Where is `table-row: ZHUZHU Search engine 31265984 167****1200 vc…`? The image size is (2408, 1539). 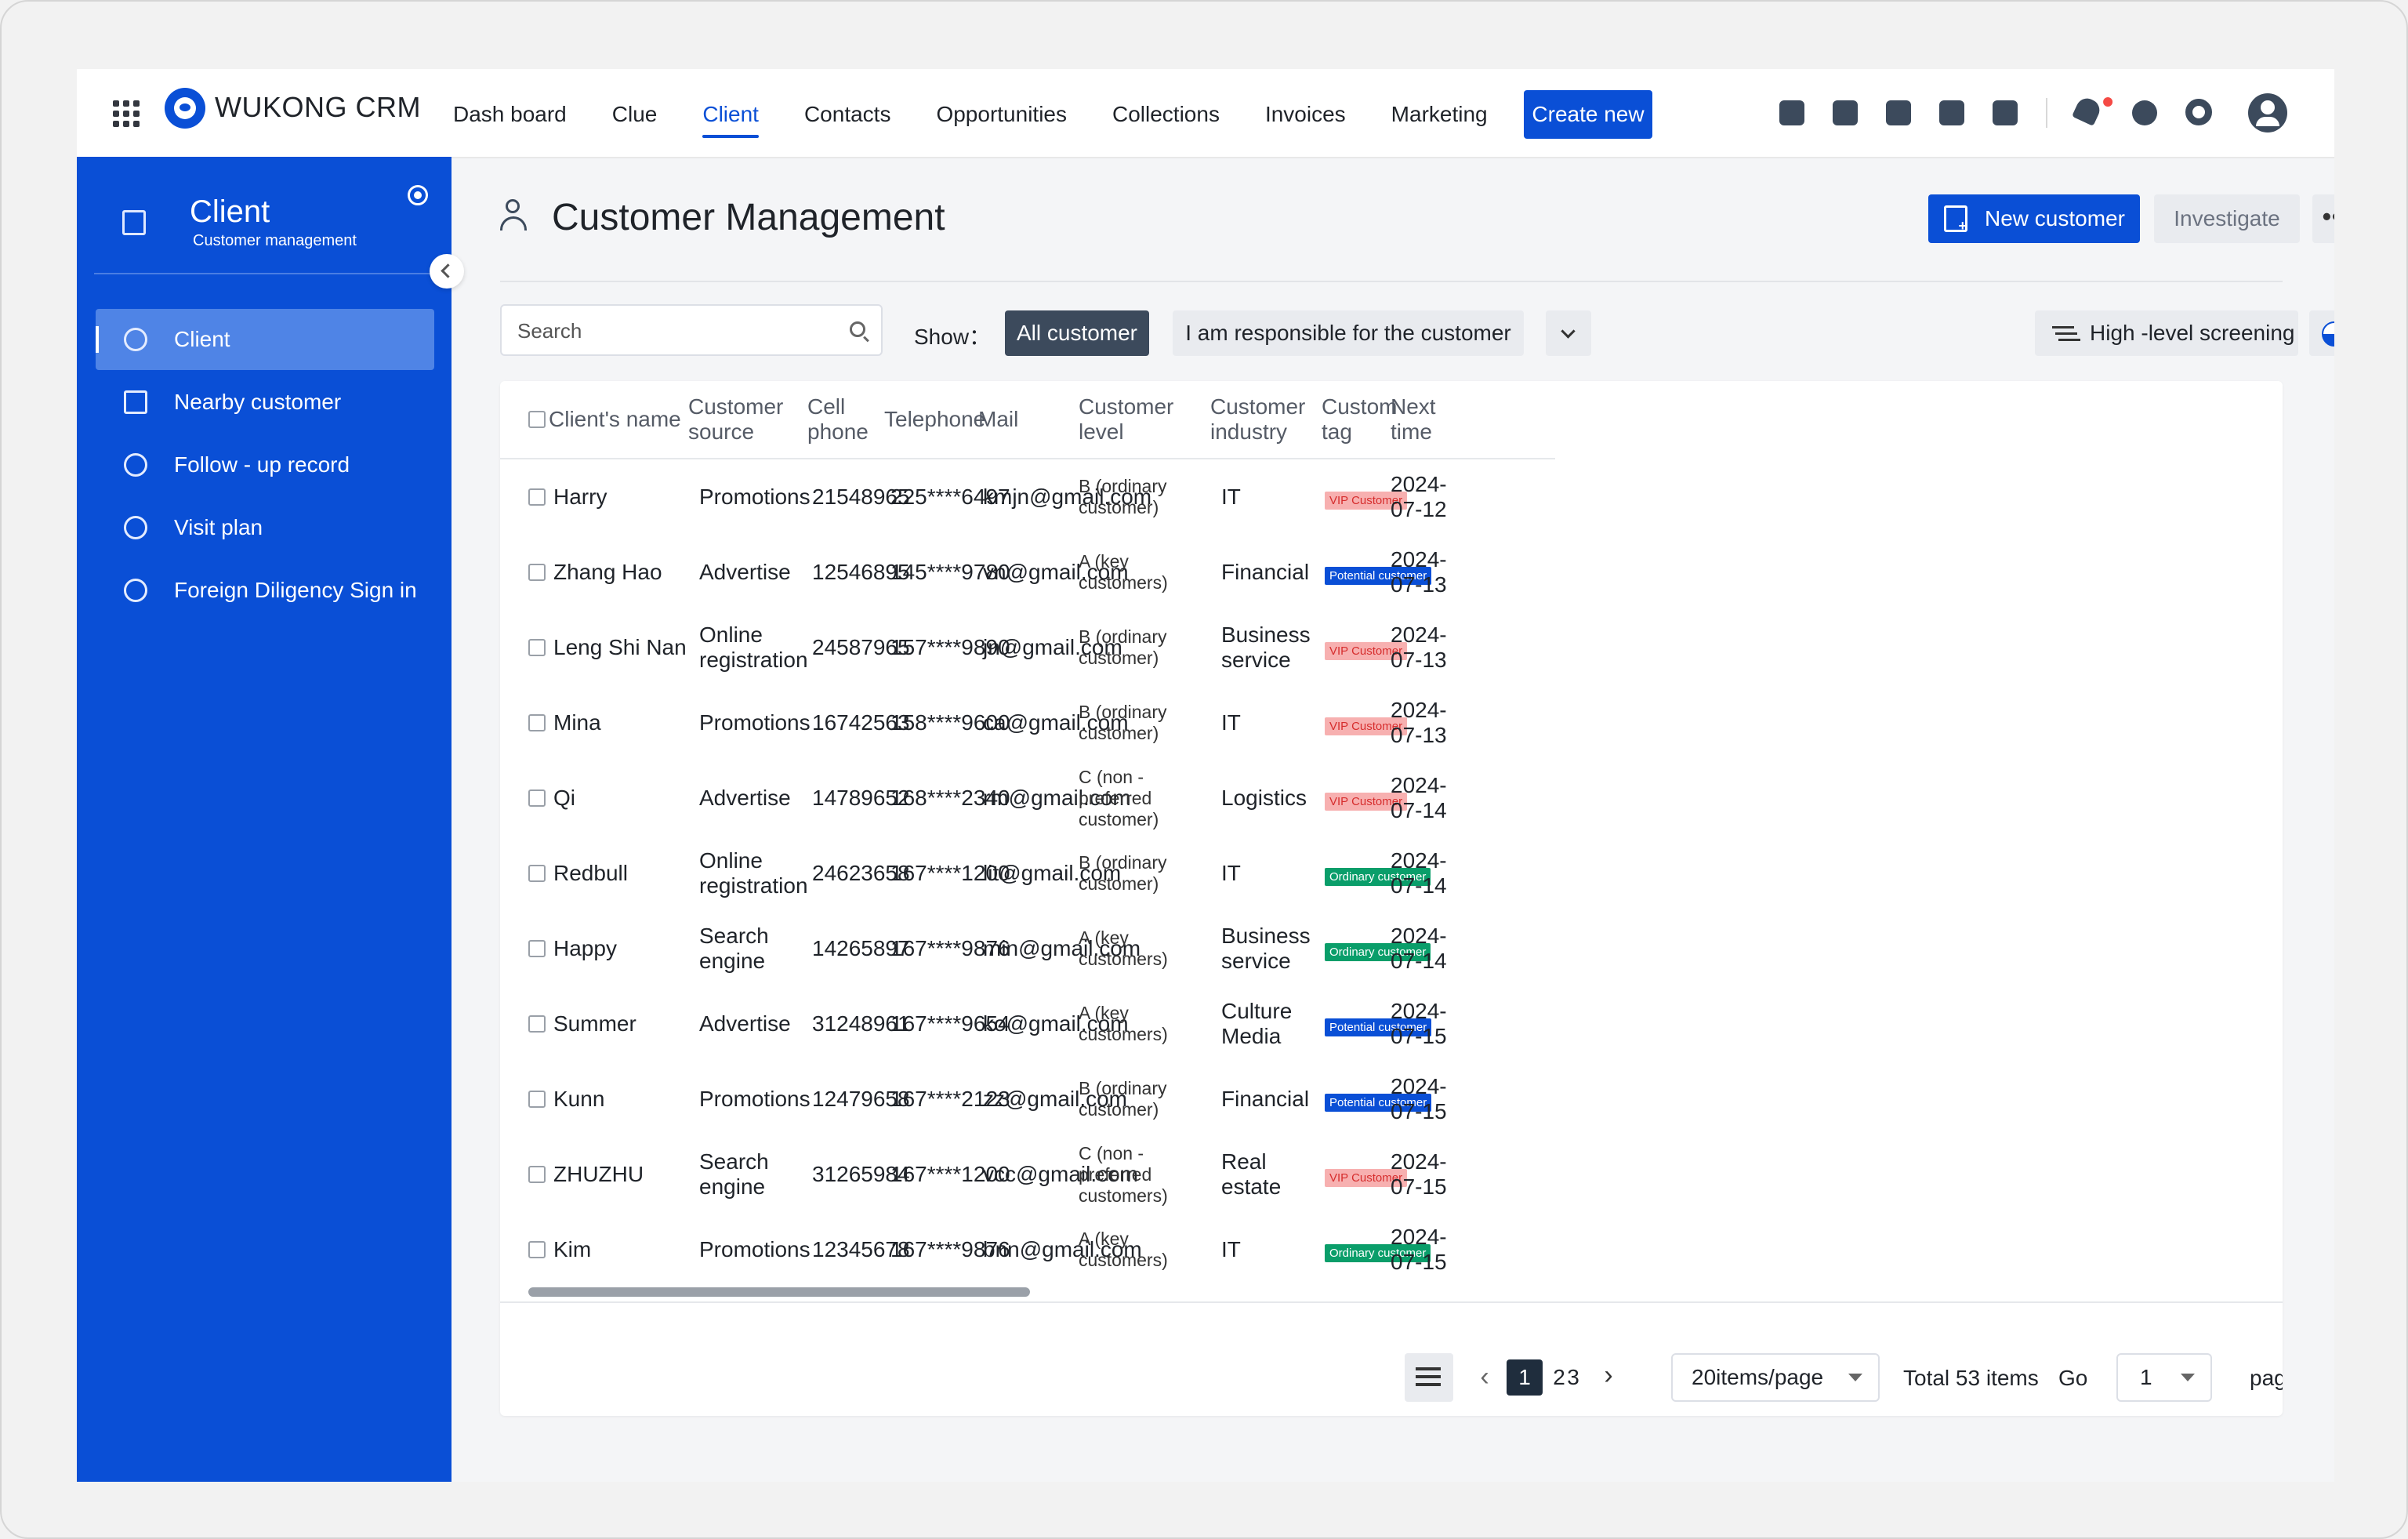
table-row: ZHUZHU Search engine 31265984 167****1200 vc… is located at coordinates (1391, 1174).